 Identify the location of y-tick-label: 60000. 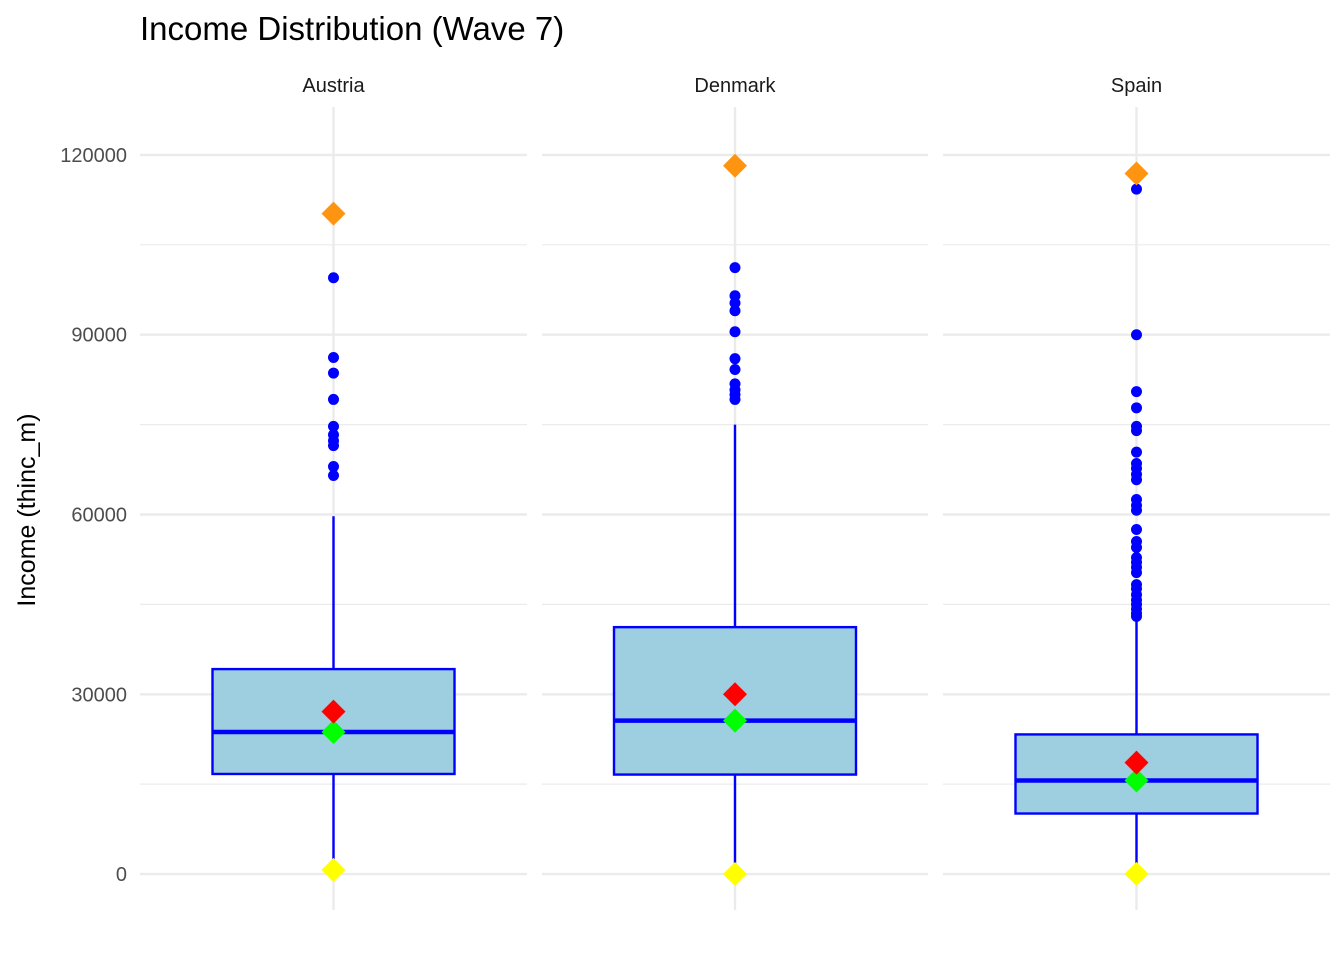
(99, 515).